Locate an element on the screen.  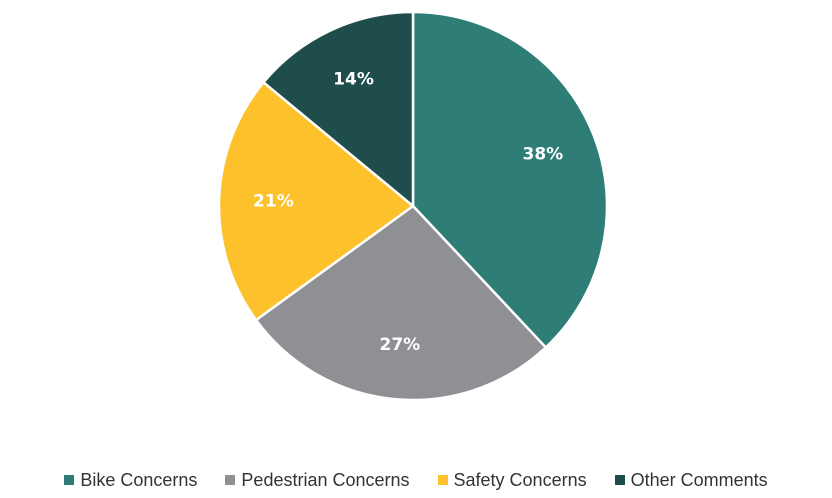
legend-swatch-bike-concerns is located at coordinates (69, 480).